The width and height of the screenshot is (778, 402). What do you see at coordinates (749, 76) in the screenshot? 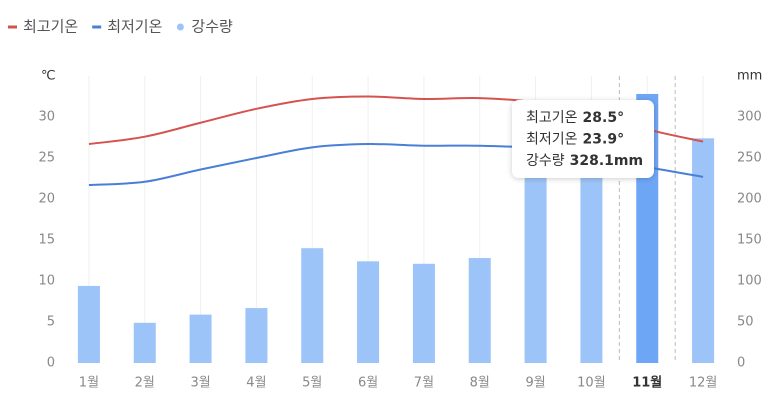
I see `y2-axis-label: mm` at bounding box center [749, 76].